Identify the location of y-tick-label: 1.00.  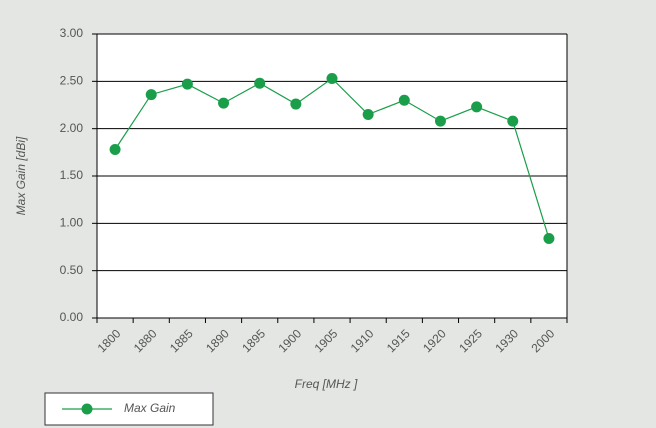
(72, 223).